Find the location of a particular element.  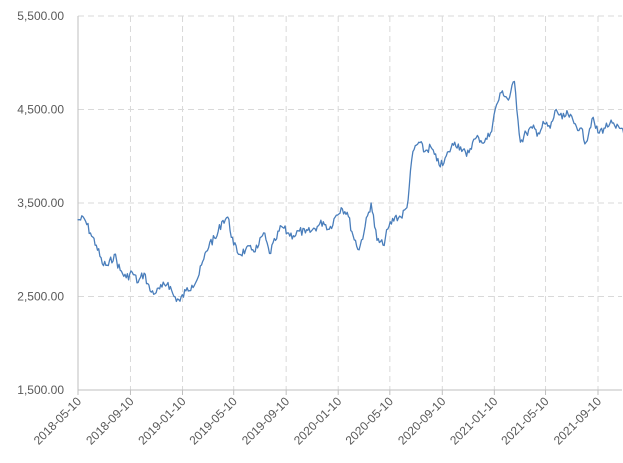

y-tick-label: 3,500.00 is located at coordinates (40, 203).